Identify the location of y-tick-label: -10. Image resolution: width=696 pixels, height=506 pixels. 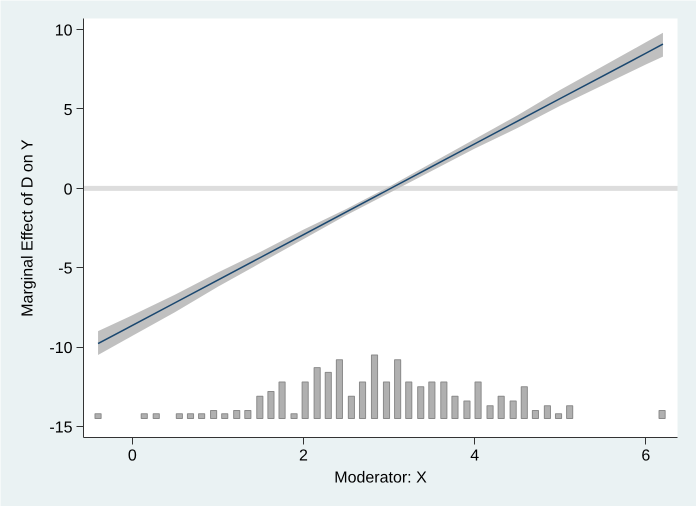
(61, 349).